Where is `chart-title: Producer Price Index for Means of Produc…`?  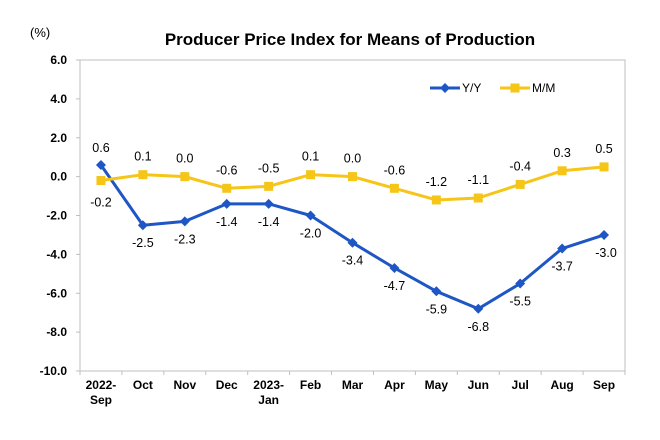
chart-title: Producer Price Index for Means of Produc… is located at coordinates (350, 39).